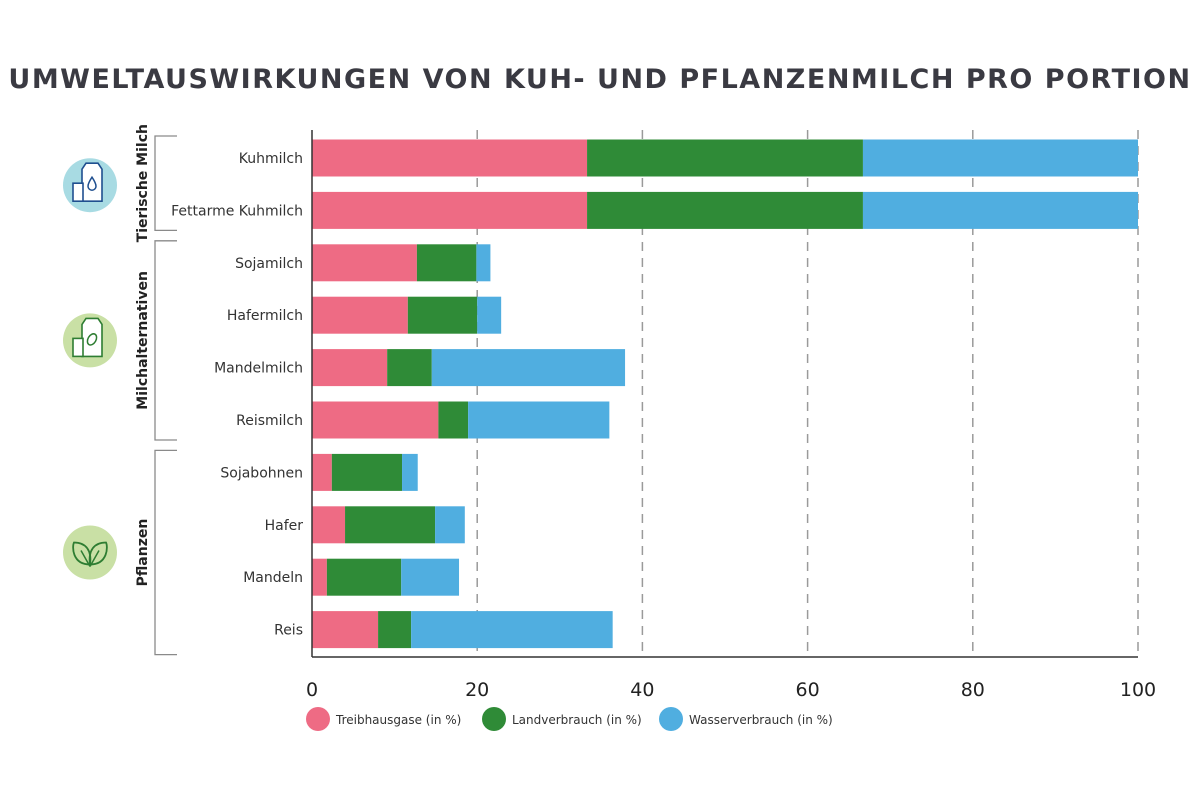  I want to click on bean-shape, so click(92, 339).